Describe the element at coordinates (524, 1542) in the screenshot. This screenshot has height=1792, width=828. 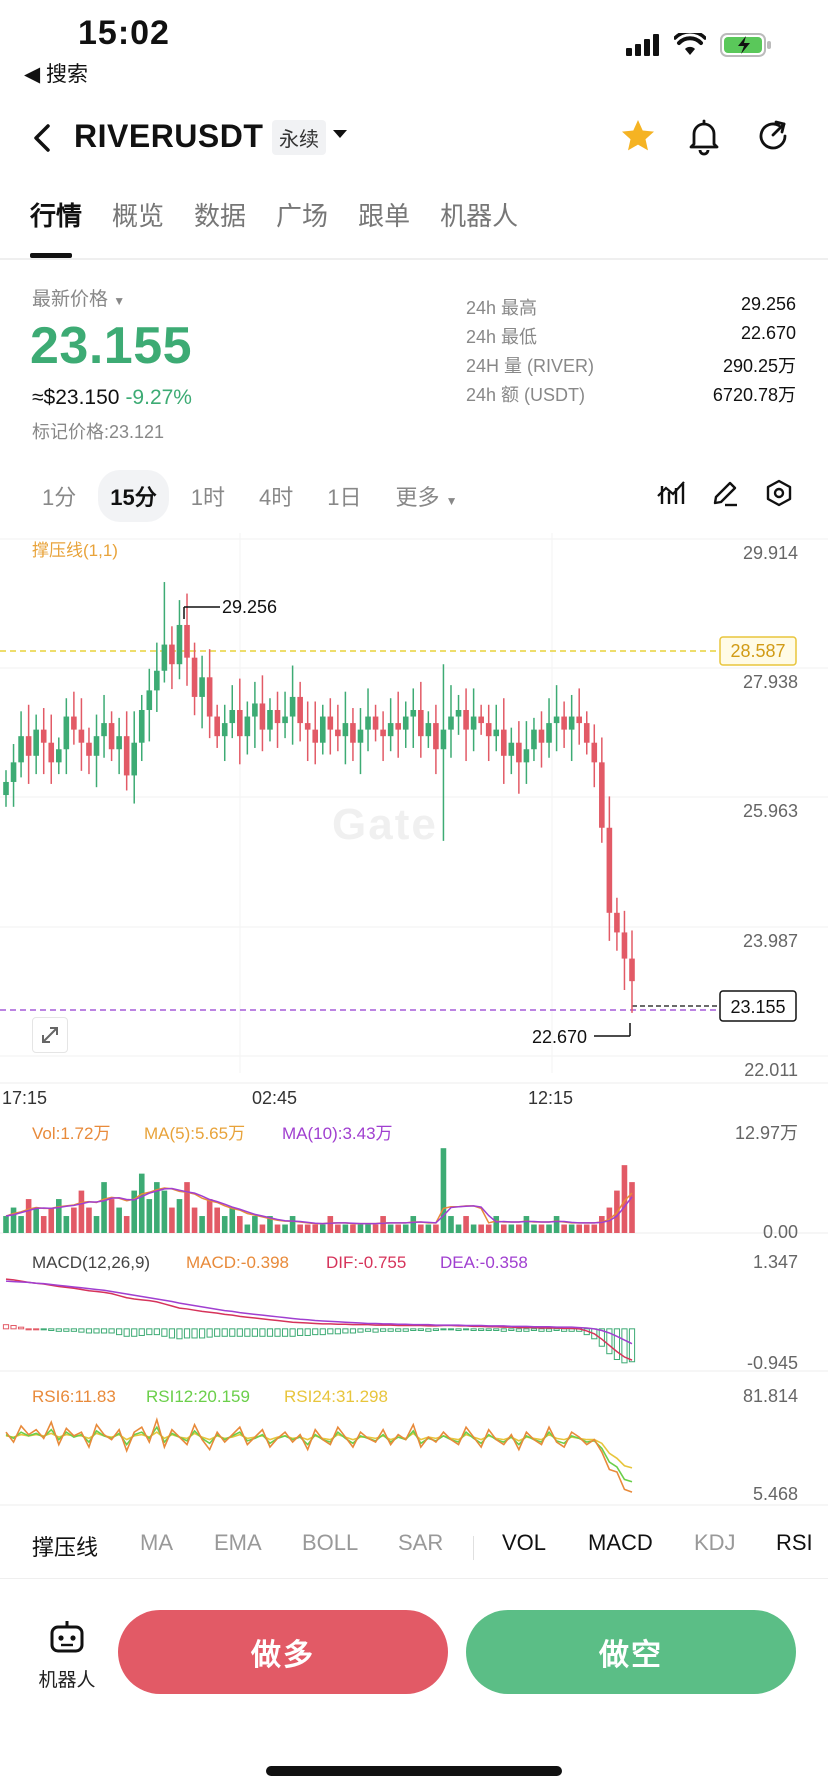
I see `ind-vol: VOL` at that location.